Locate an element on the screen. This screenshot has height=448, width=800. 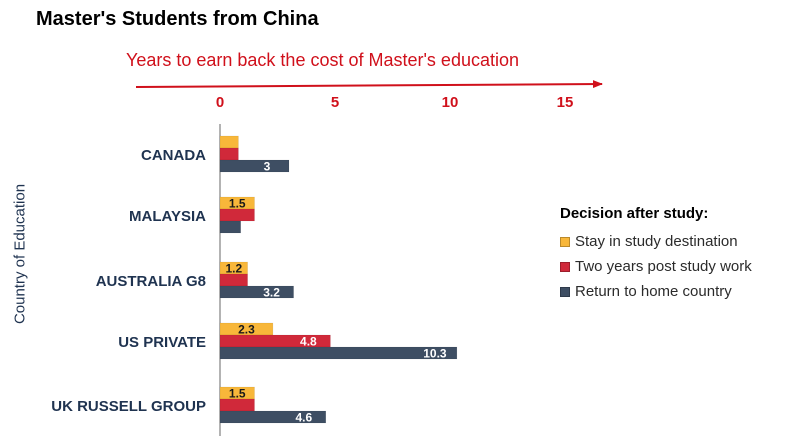
legend-swatch-stay is located at coordinates (565, 241).